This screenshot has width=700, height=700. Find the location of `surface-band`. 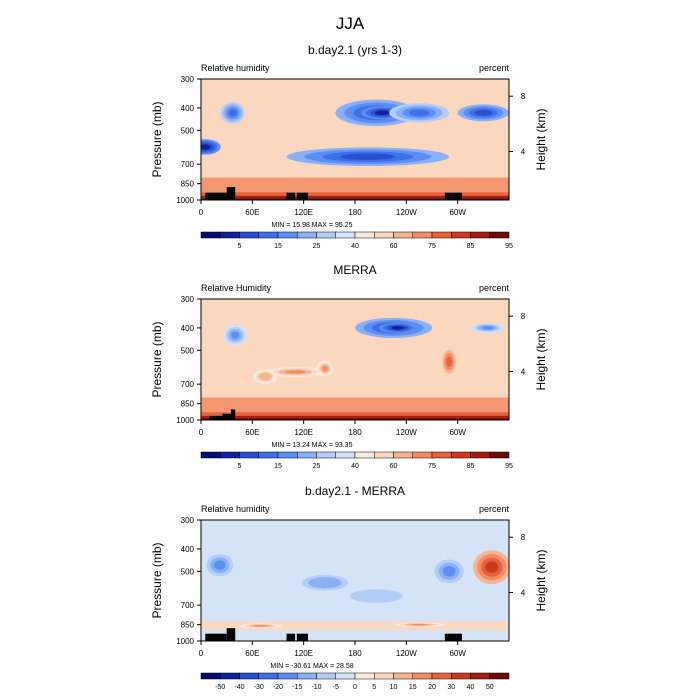

surface-band is located at coordinates (355, 197).